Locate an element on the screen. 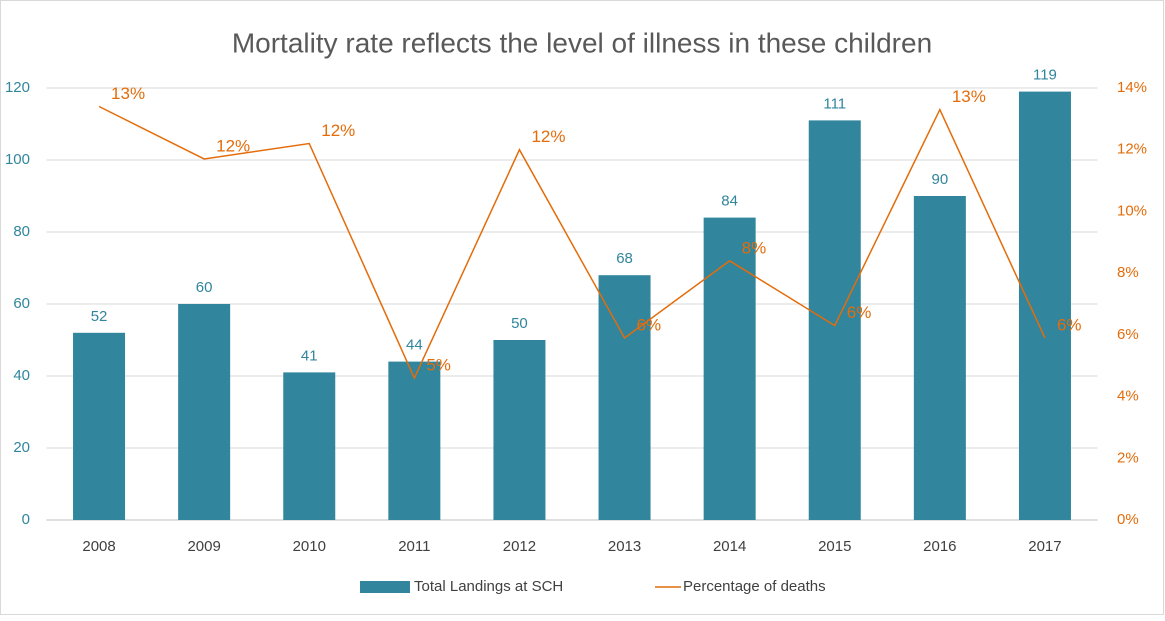 The image size is (1165, 621). bar-value-label: 44 is located at coordinates (414, 345).